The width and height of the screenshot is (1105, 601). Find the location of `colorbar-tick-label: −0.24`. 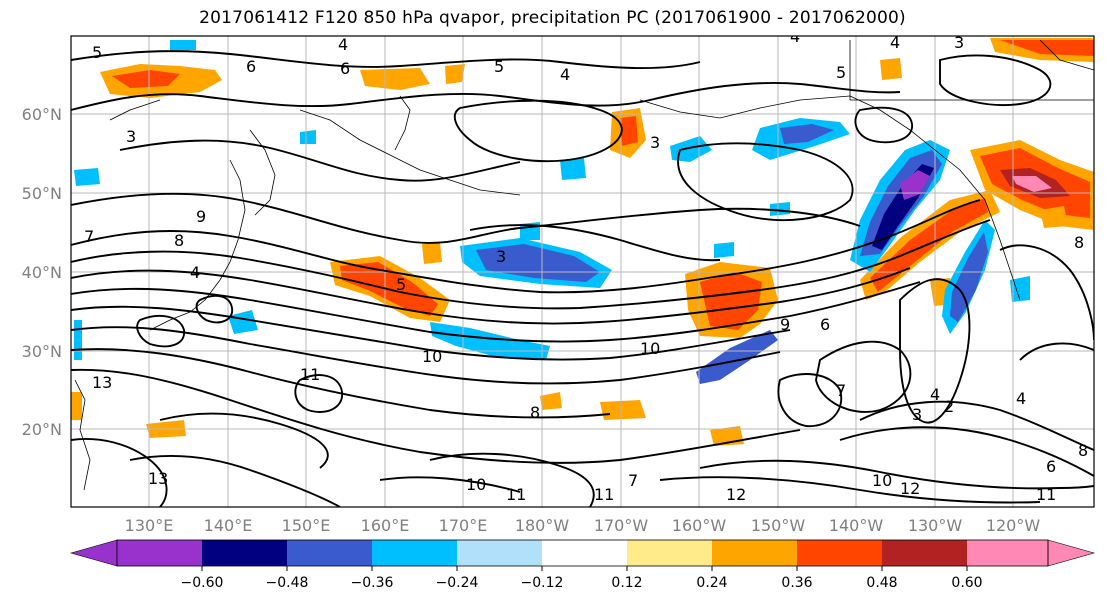

colorbar-tick-label: −0.24 is located at coordinates (457, 583).